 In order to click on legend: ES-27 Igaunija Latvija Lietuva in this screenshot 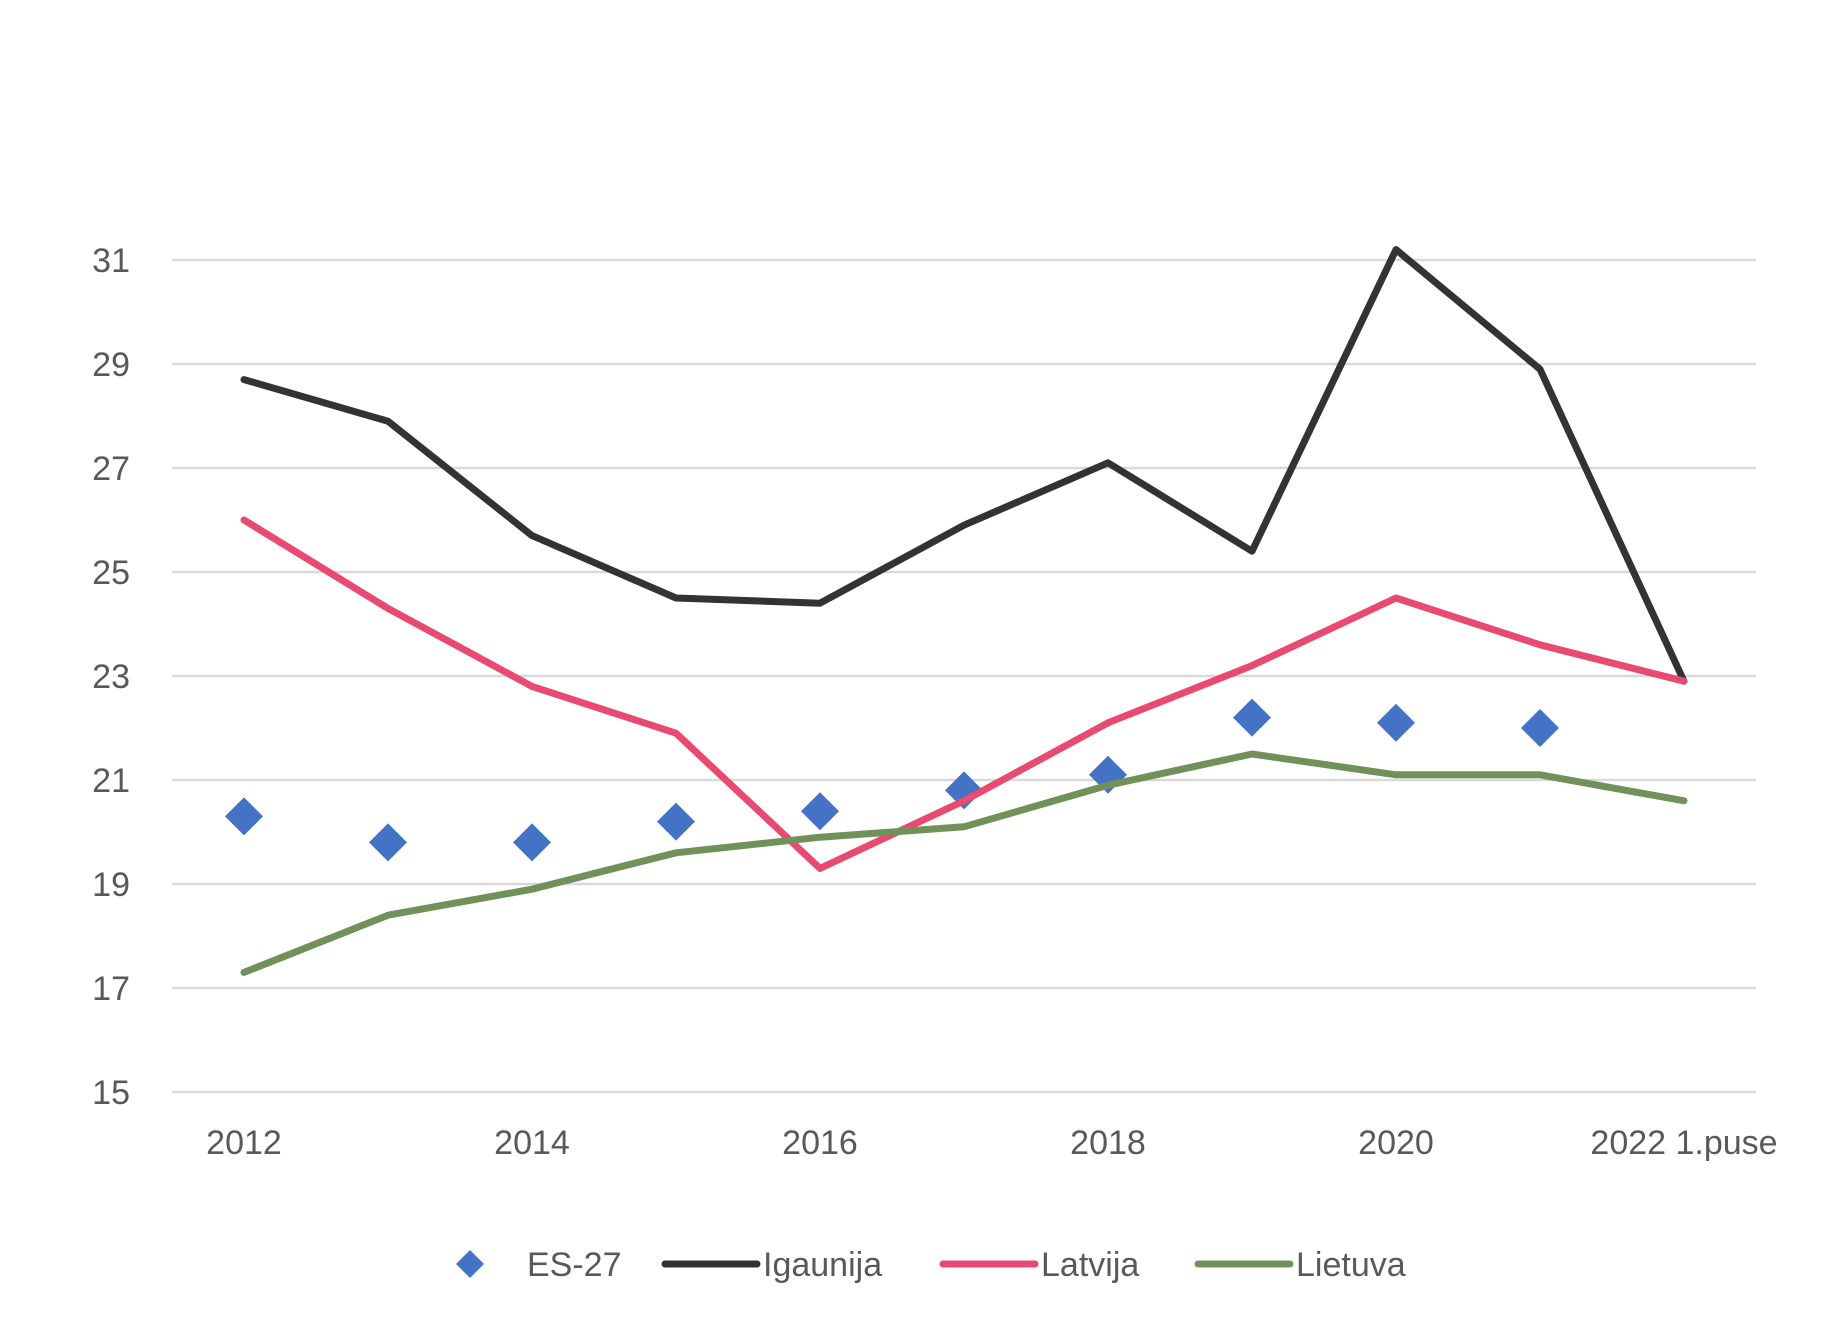, I will do `click(931, 1265)`.